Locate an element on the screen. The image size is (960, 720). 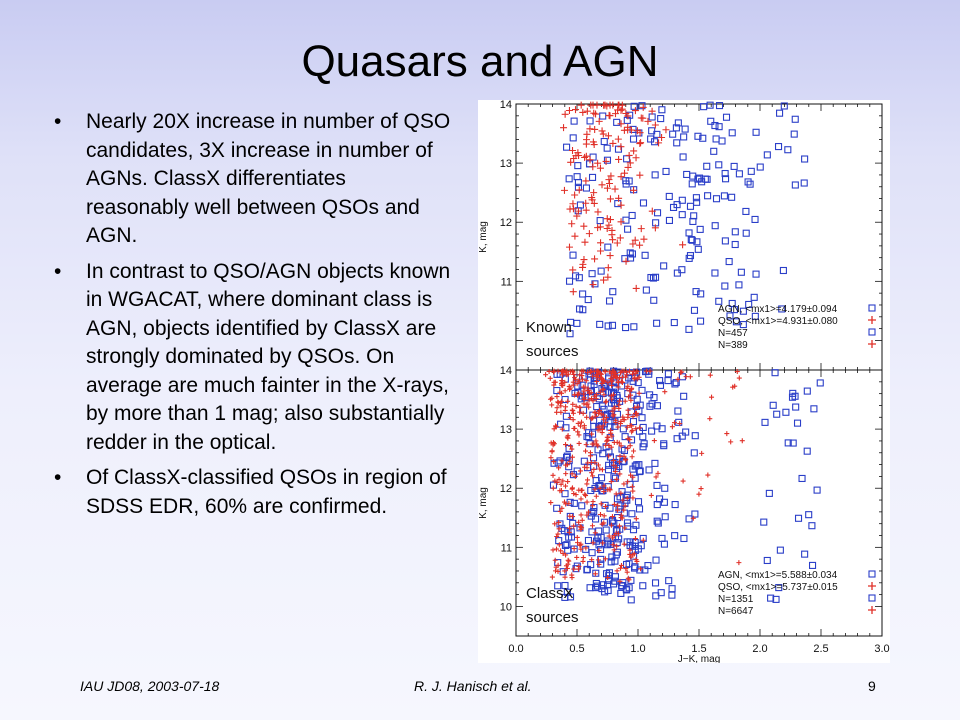
legend-entry: QSO, <mx1>=4.931±0.080 is located at coordinates (778, 321).